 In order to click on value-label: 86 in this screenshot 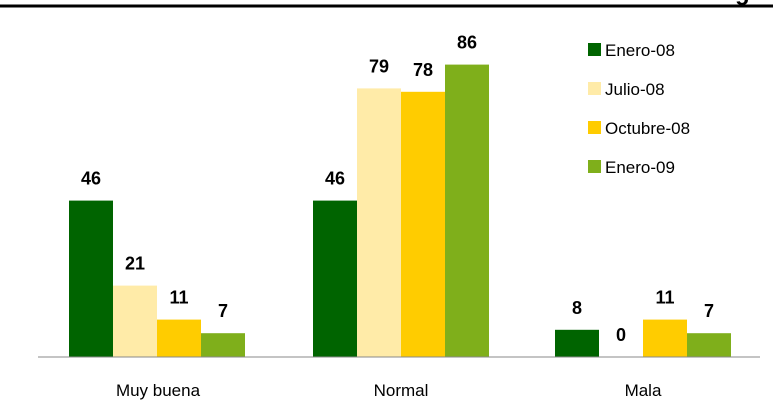, I will do `click(467, 43)`.